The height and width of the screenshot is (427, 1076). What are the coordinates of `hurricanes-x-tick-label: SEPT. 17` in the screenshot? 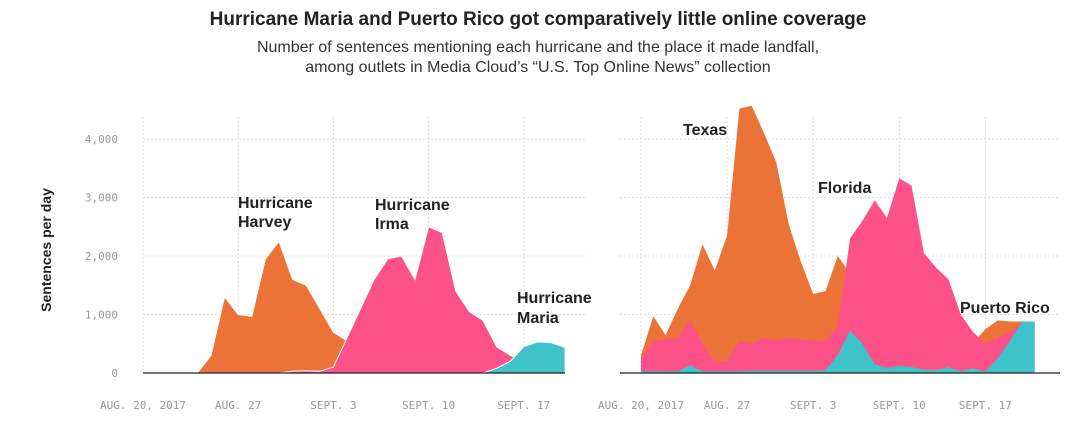 It's located at (523, 405).